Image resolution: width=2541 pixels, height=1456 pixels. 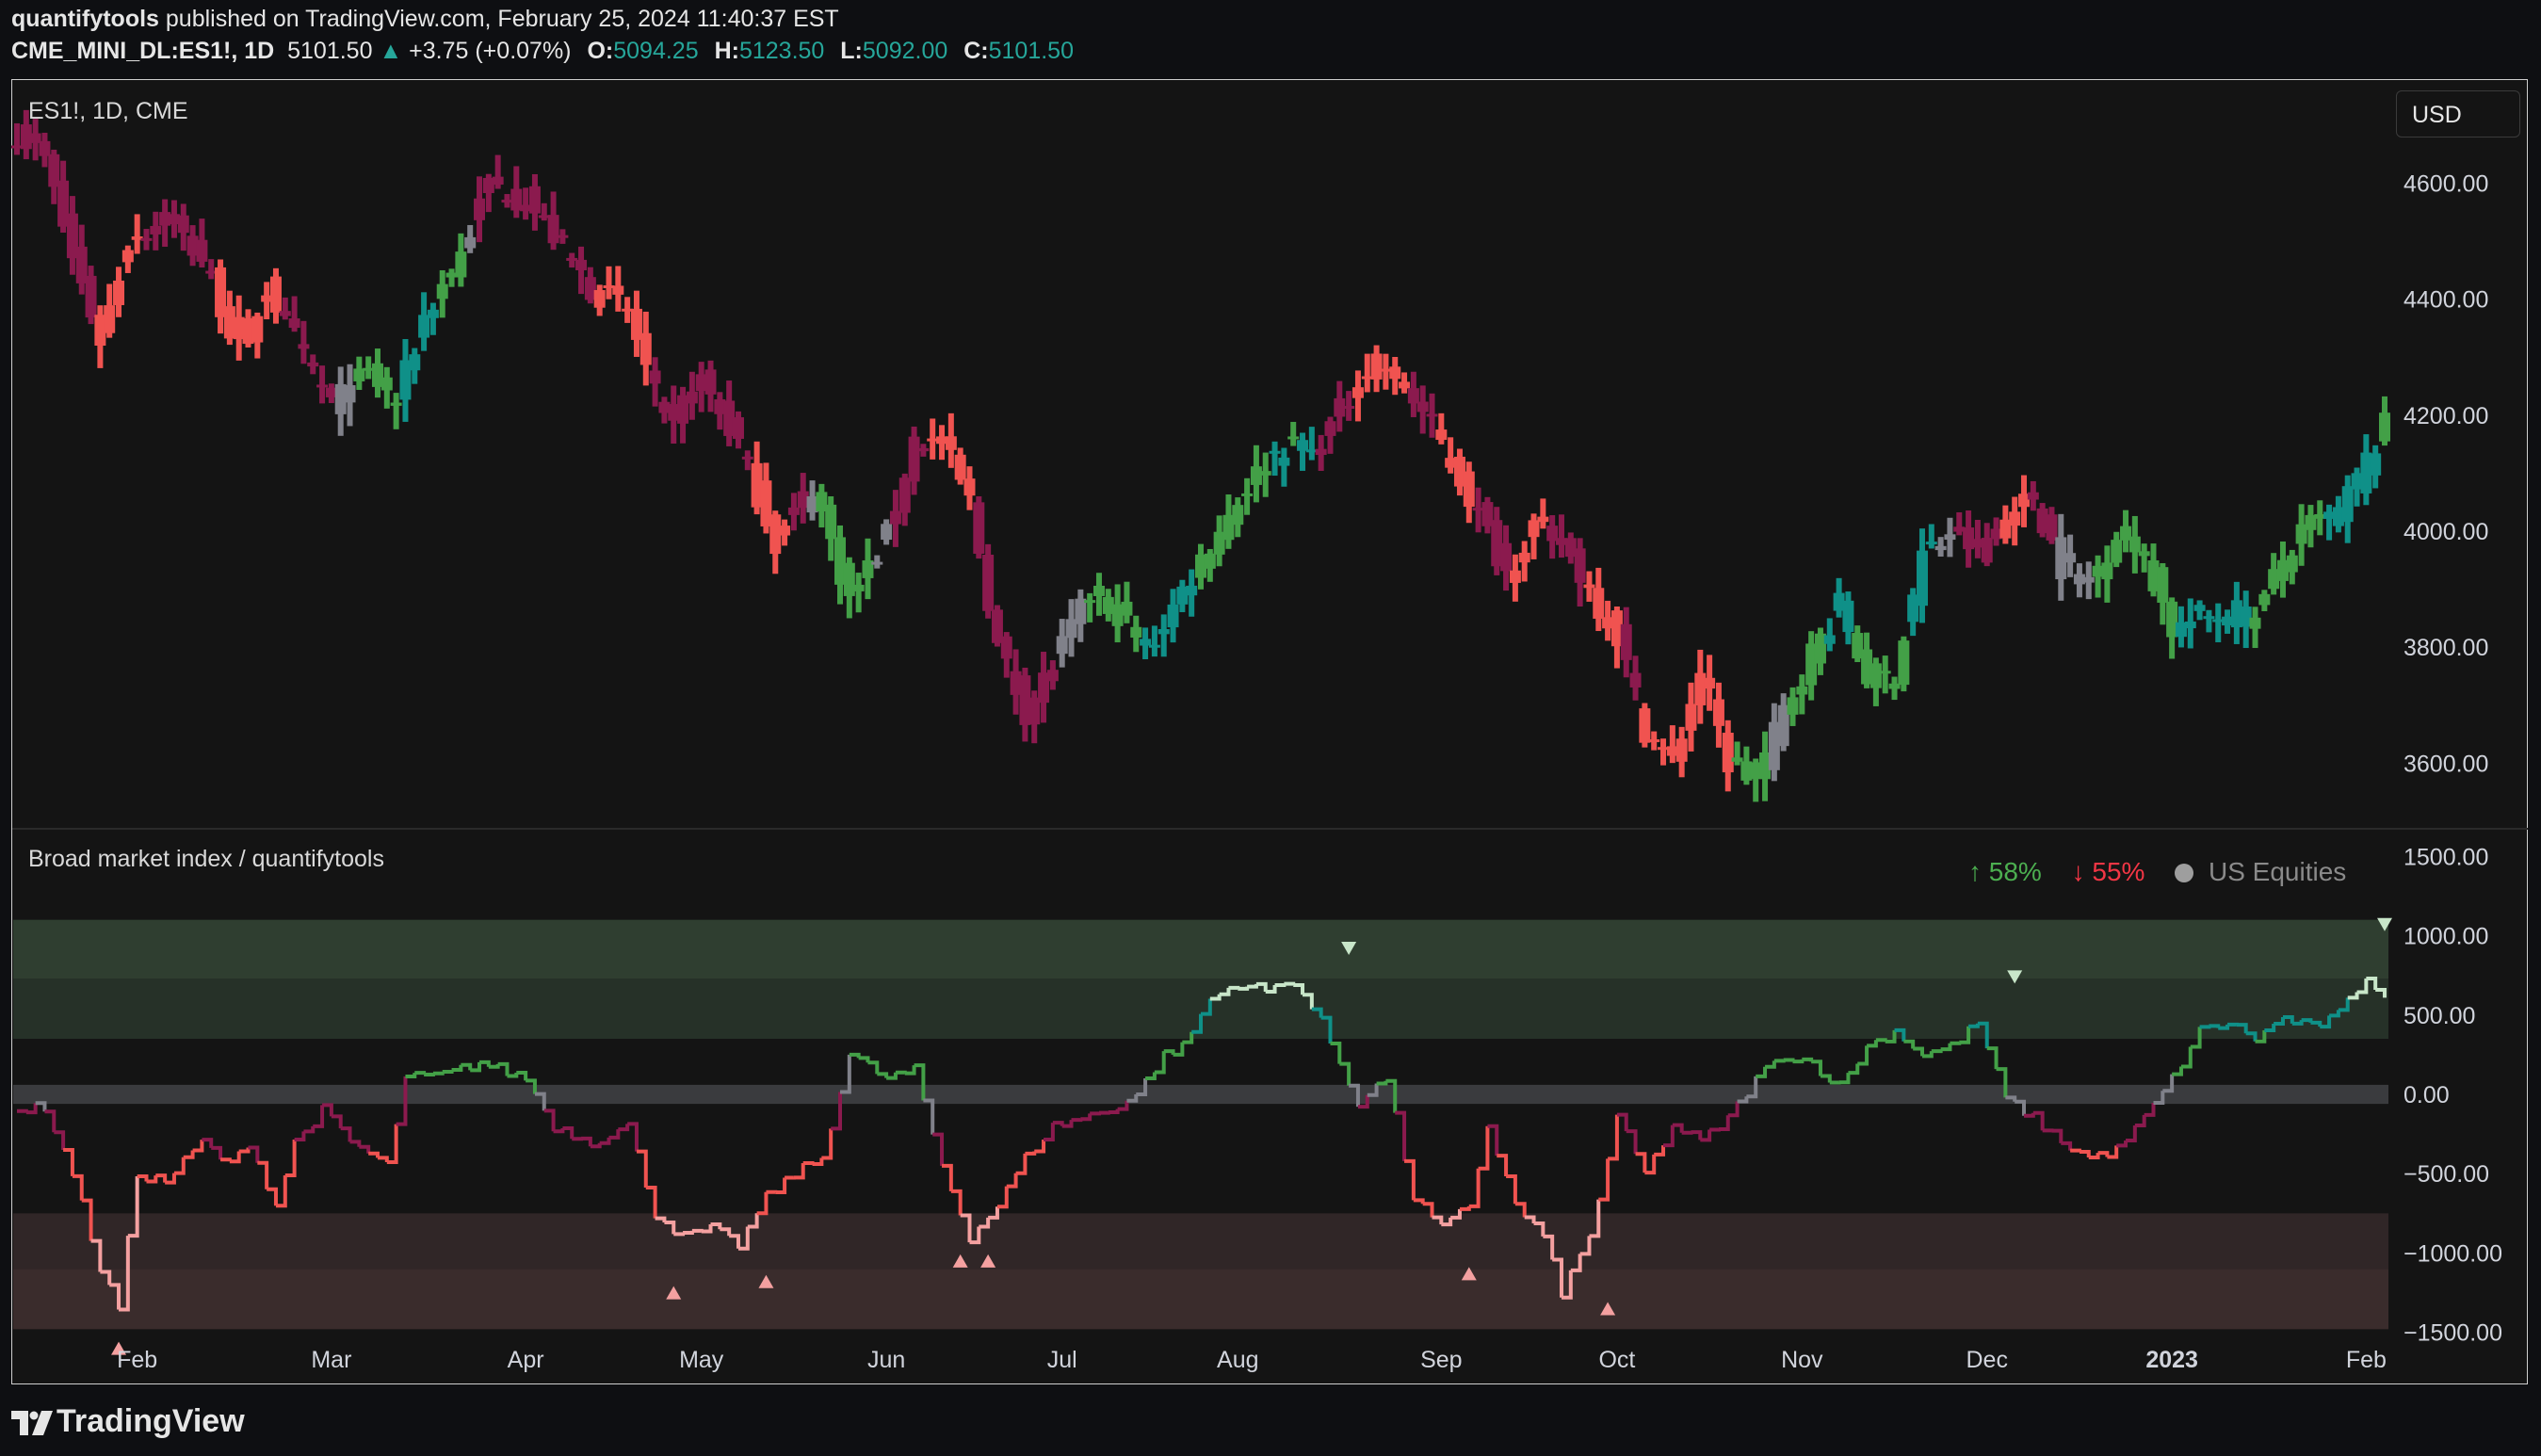 What do you see at coordinates (206, 859) in the screenshot?
I see `indicator-pane-label: Broad market index / quantifytools` at bounding box center [206, 859].